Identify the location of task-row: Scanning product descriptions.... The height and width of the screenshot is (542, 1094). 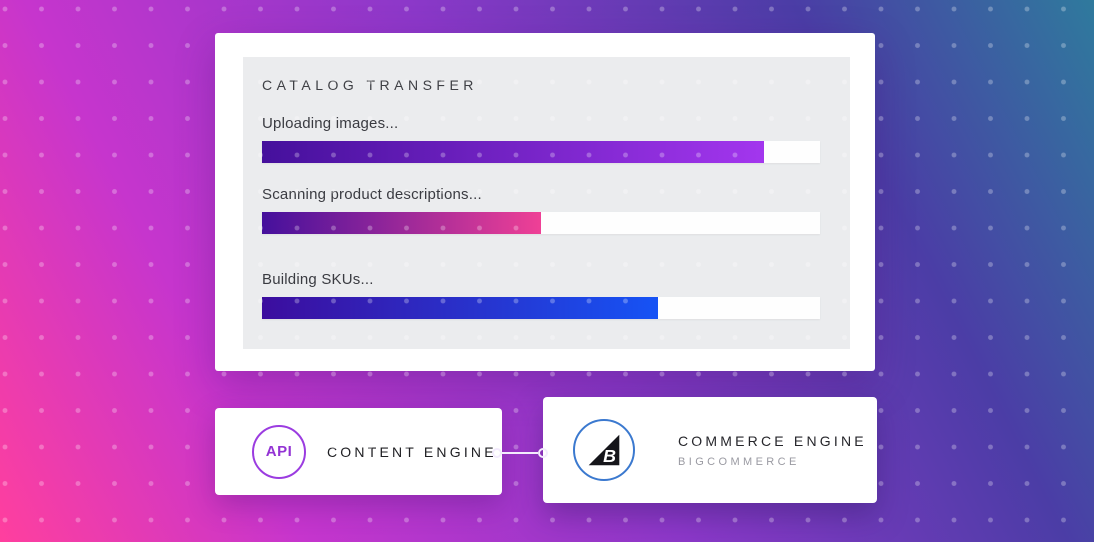
(541, 210).